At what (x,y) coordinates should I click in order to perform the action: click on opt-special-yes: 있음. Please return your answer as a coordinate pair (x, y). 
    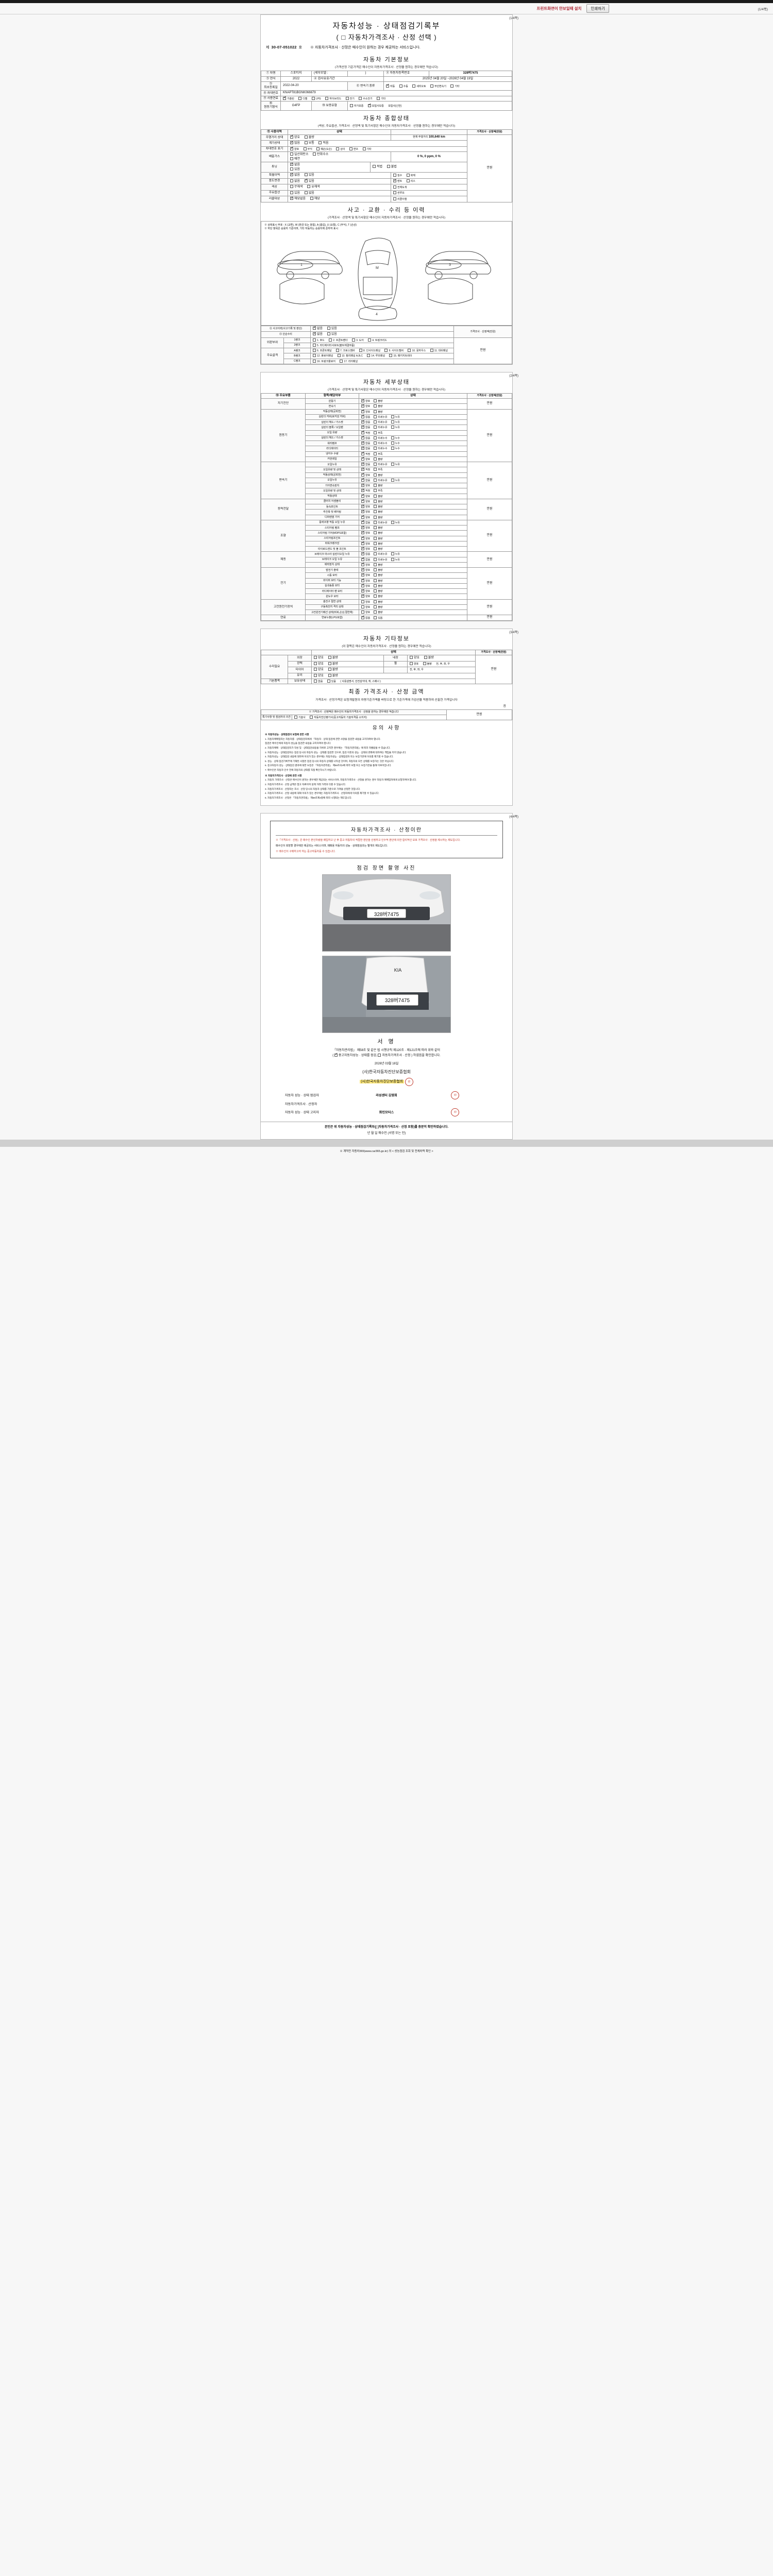
    Looking at the image, I should click on (309, 175).